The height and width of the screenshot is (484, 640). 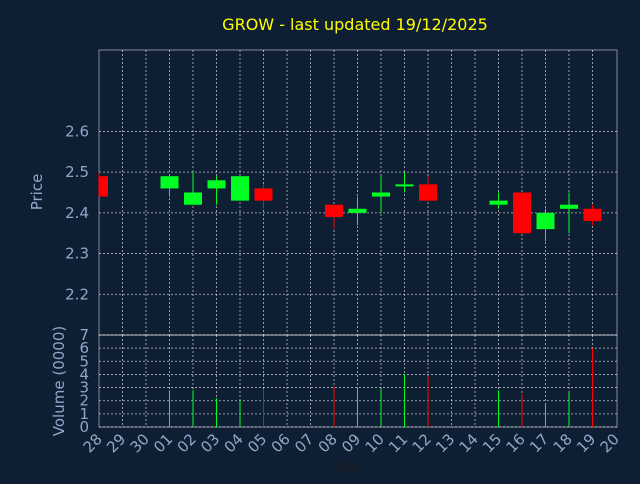 What do you see at coordinates (355, 24) in the screenshot?
I see `chart-title: GROW - last updated 19/12/2025` at bounding box center [355, 24].